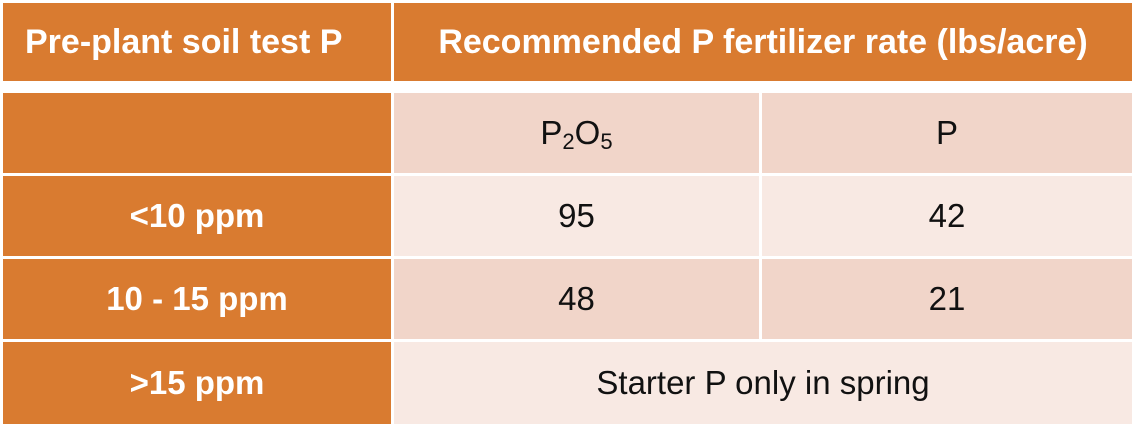 The height and width of the screenshot is (427, 1140). I want to click on spacer-cell, so click(567, 87).